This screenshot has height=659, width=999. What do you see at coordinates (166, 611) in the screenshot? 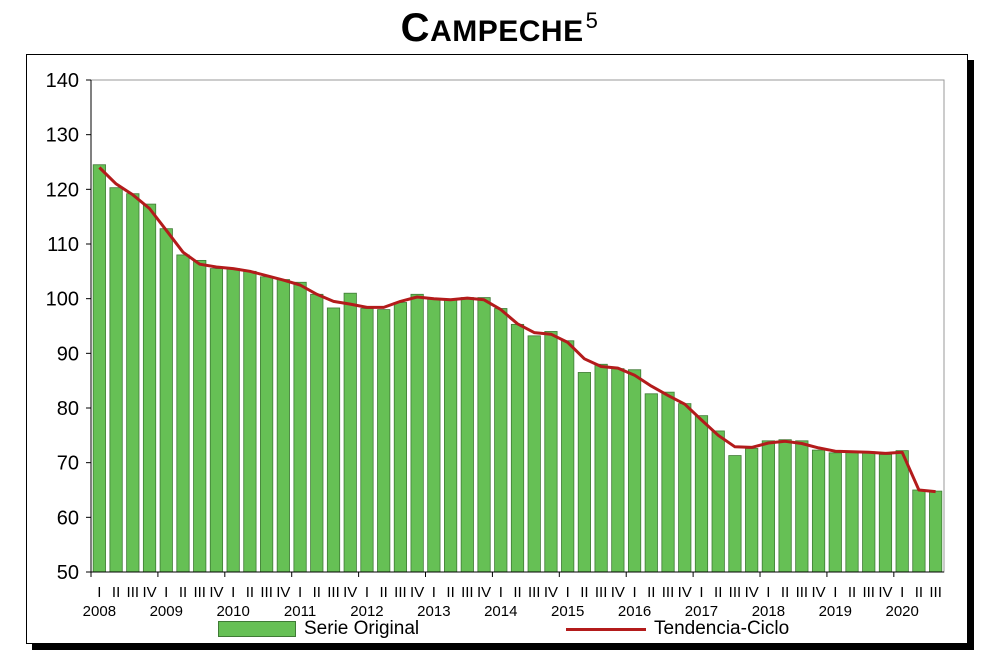
I see `x-year-label: 2009` at bounding box center [166, 611].